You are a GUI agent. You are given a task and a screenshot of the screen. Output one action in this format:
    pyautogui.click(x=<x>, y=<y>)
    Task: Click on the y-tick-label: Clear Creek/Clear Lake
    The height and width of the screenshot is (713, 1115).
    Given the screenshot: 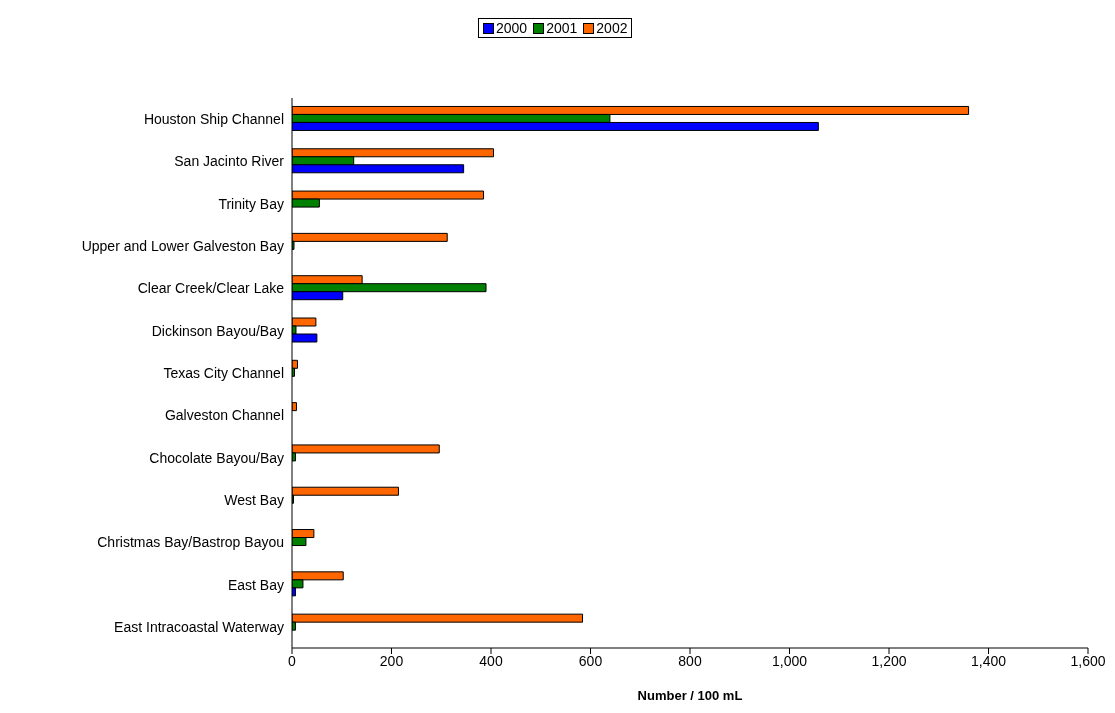 What is the action you would take?
    pyautogui.click(x=211, y=288)
    